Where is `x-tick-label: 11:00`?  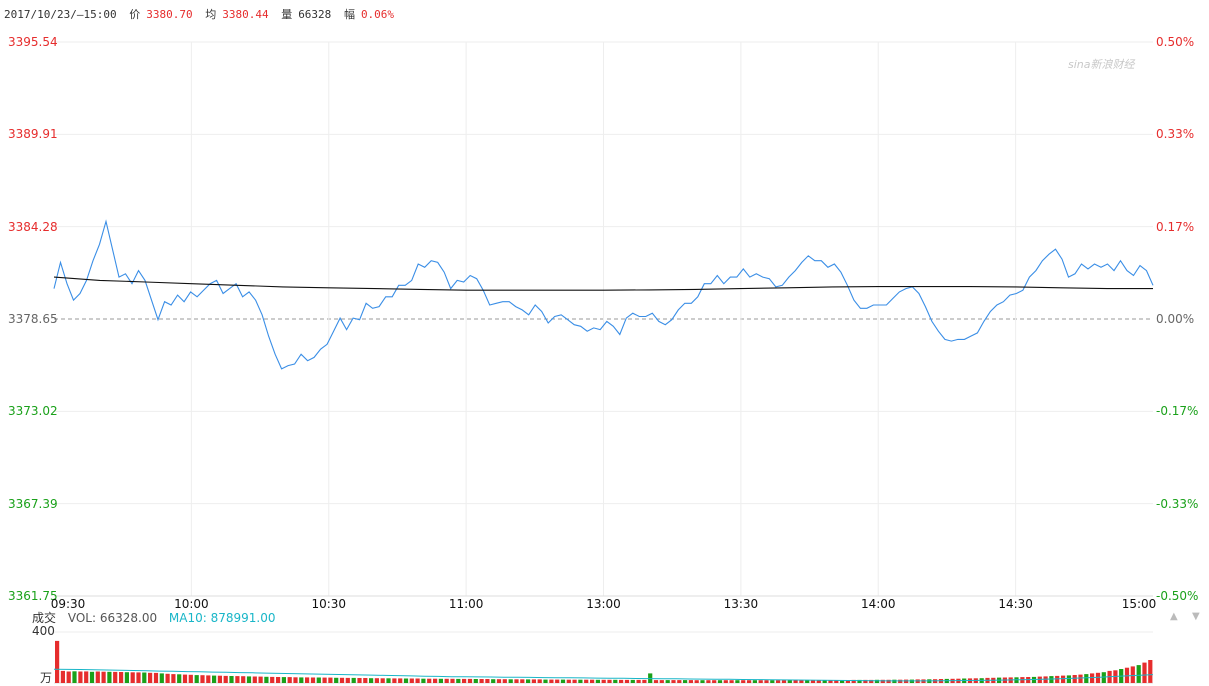 x-tick-label: 11:00 is located at coordinates (466, 604).